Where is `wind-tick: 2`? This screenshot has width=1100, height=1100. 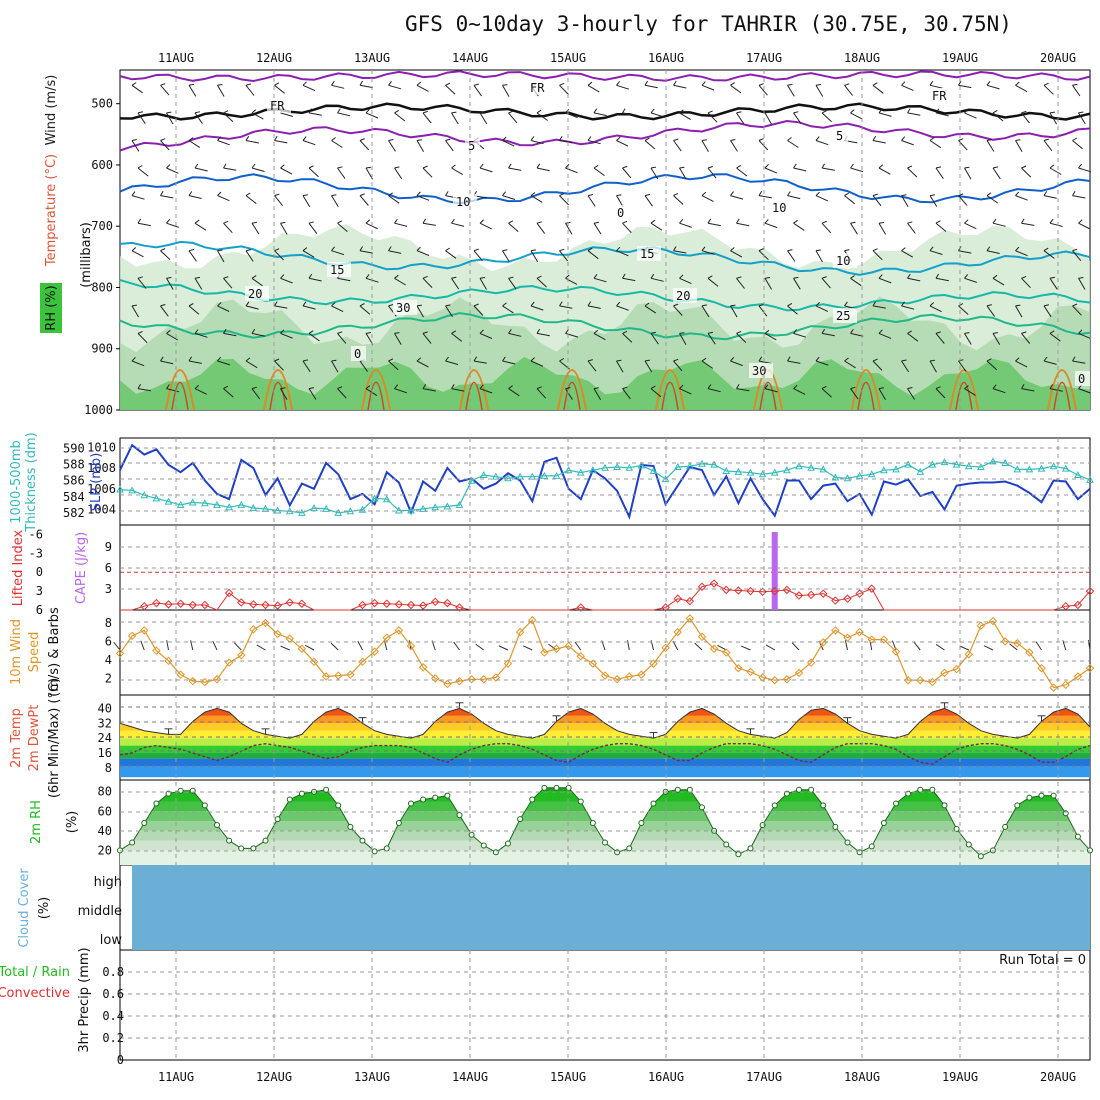 wind-tick: 2 is located at coordinates (108, 678).